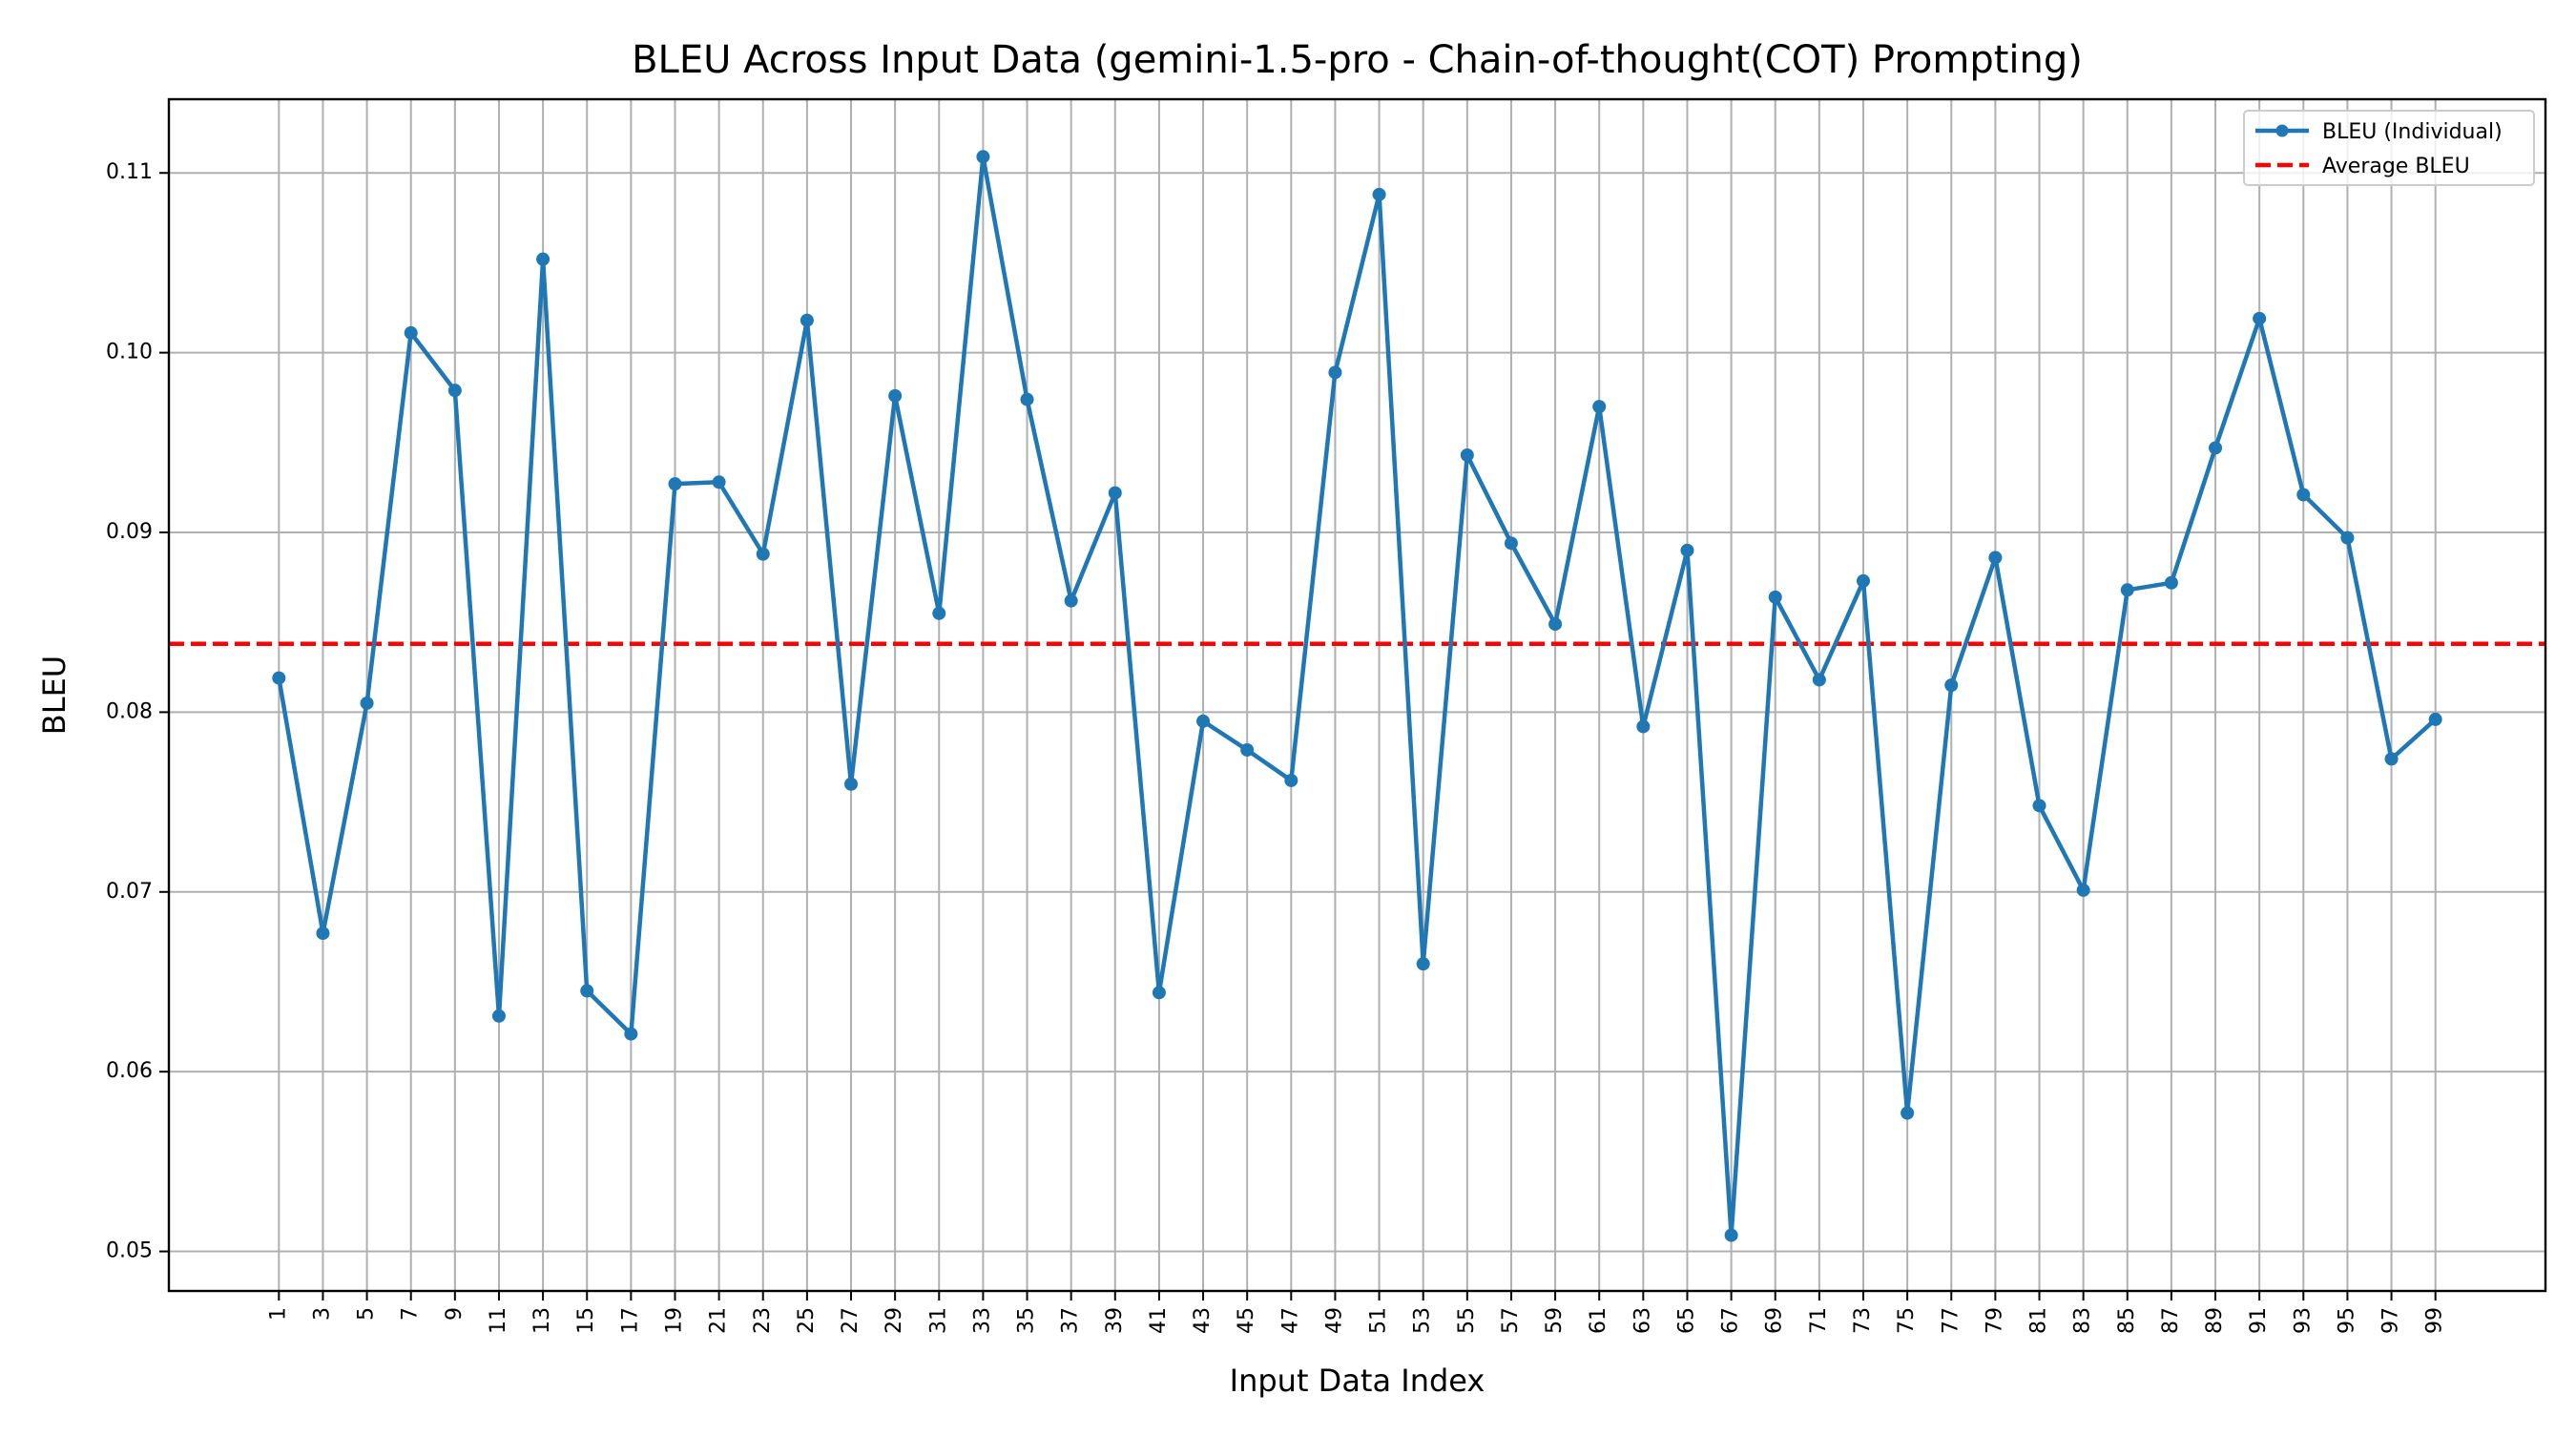 Image resolution: width=2576 pixels, height=1436 pixels. I want to click on x-tick-label: 53, so click(1423, 1320).